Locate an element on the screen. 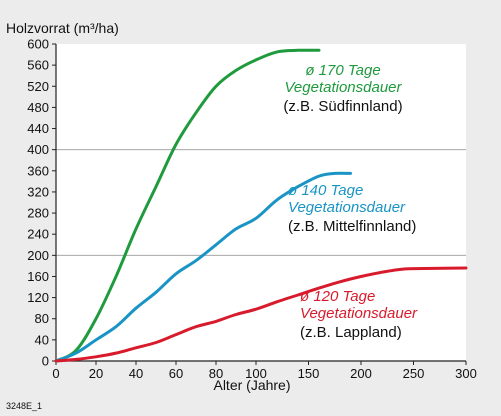 The image size is (501, 416). y-tick-label: 480 is located at coordinates (38, 107).